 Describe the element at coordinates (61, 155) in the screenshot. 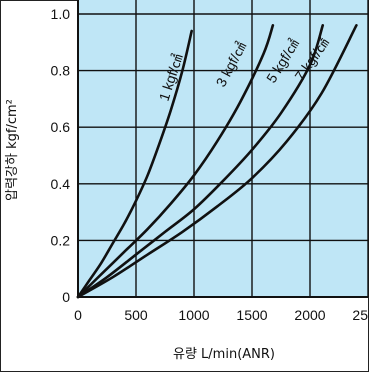

I see `y-tick-labels: 0 0.2 0.4 0.6 0.8 1.0` at that location.